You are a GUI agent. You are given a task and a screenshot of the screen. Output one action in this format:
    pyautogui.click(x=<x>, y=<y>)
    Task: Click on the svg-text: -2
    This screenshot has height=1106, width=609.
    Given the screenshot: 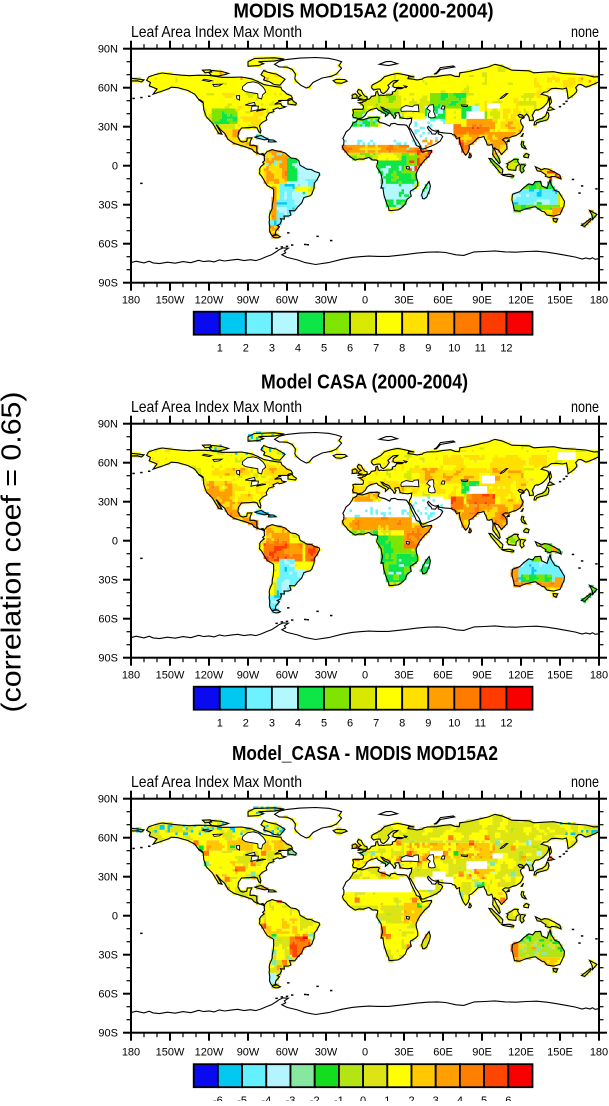 What is the action you would take?
    pyautogui.click(x=315, y=1098)
    